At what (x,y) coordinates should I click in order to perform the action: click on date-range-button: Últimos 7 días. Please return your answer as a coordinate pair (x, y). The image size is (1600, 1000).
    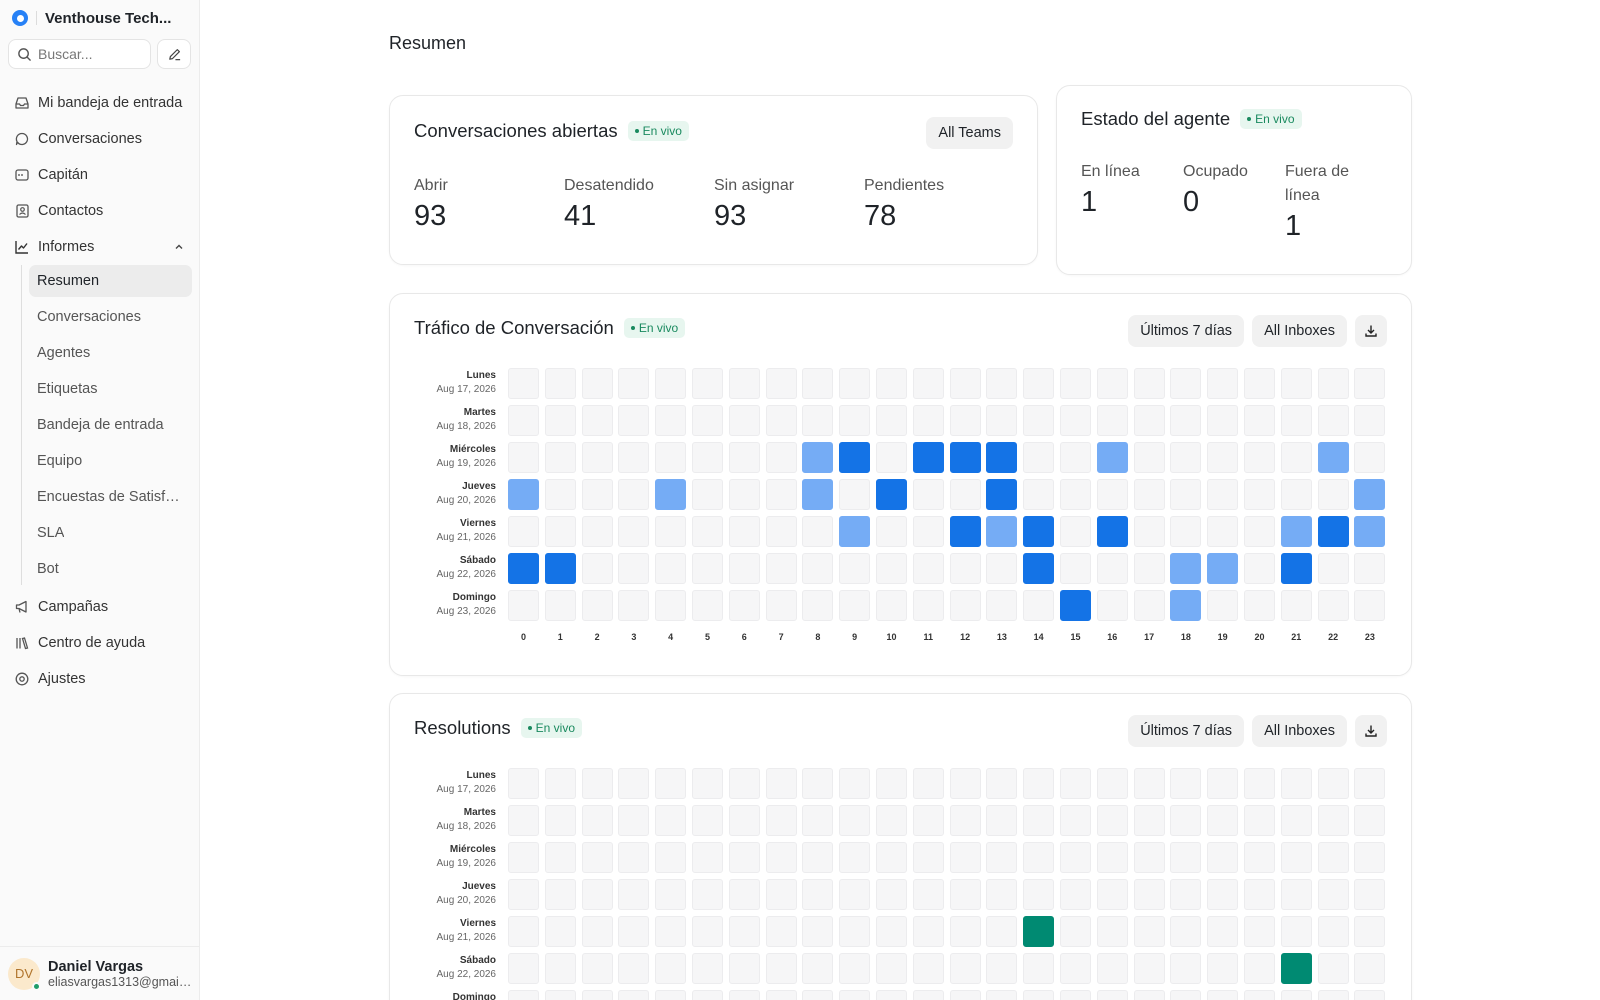
    Looking at the image, I should click on (1186, 731).